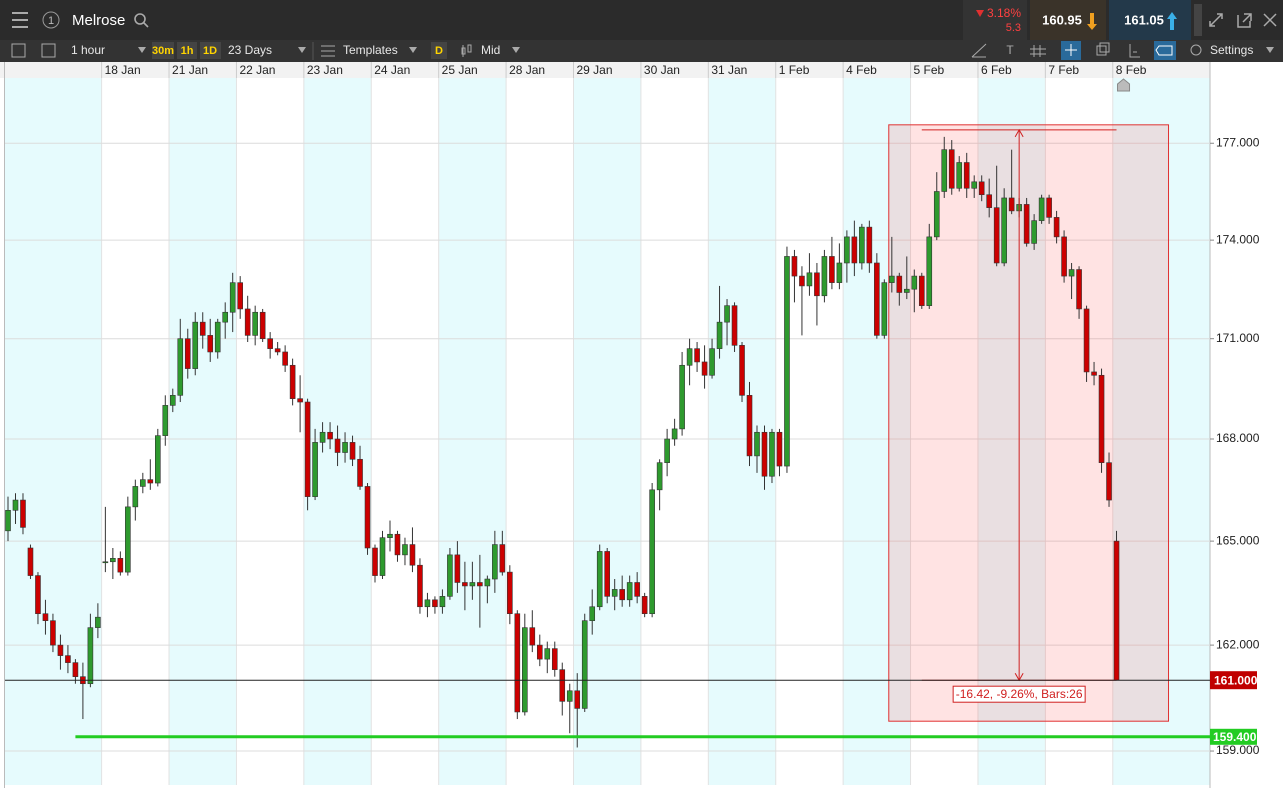 The image size is (1283, 793). Describe the element at coordinates (1004, 13) in the screenshot. I see `change-percent: 3.18%` at that location.